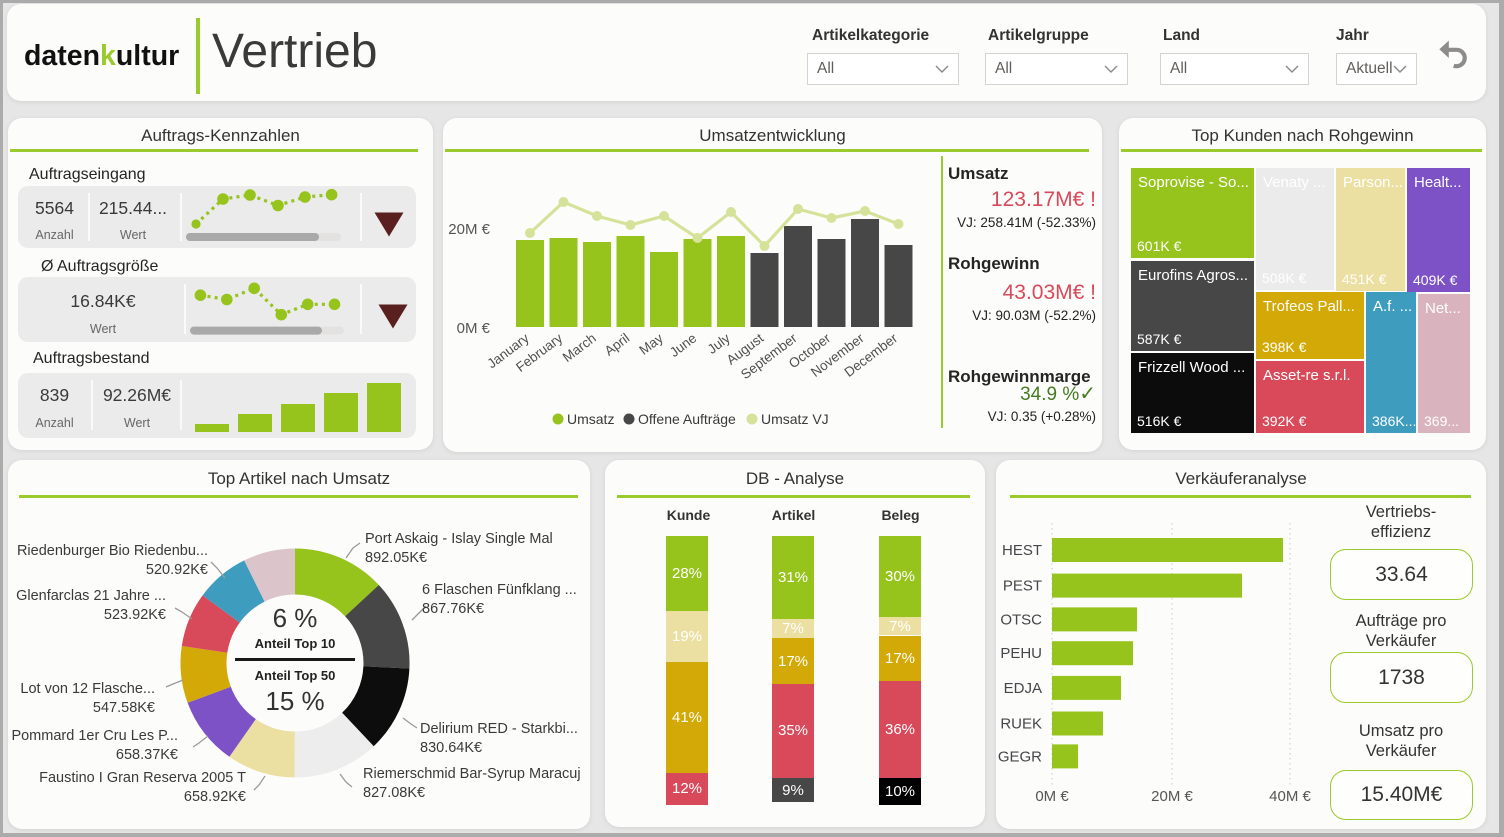 This screenshot has height=837, width=1504. What do you see at coordinates (617, 344) in the screenshot?
I see `svg-text: April` at bounding box center [617, 344].